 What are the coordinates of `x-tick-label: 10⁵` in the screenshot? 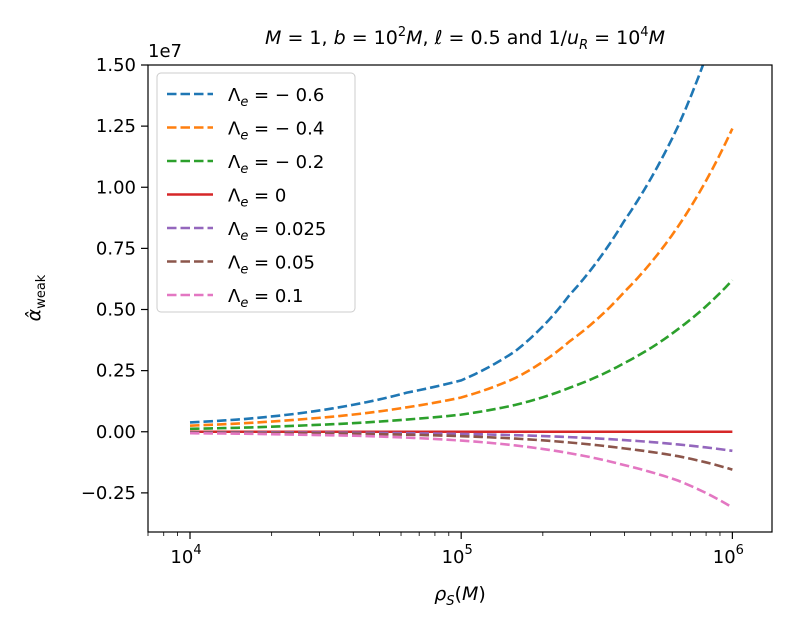 It's located at (457, 555).